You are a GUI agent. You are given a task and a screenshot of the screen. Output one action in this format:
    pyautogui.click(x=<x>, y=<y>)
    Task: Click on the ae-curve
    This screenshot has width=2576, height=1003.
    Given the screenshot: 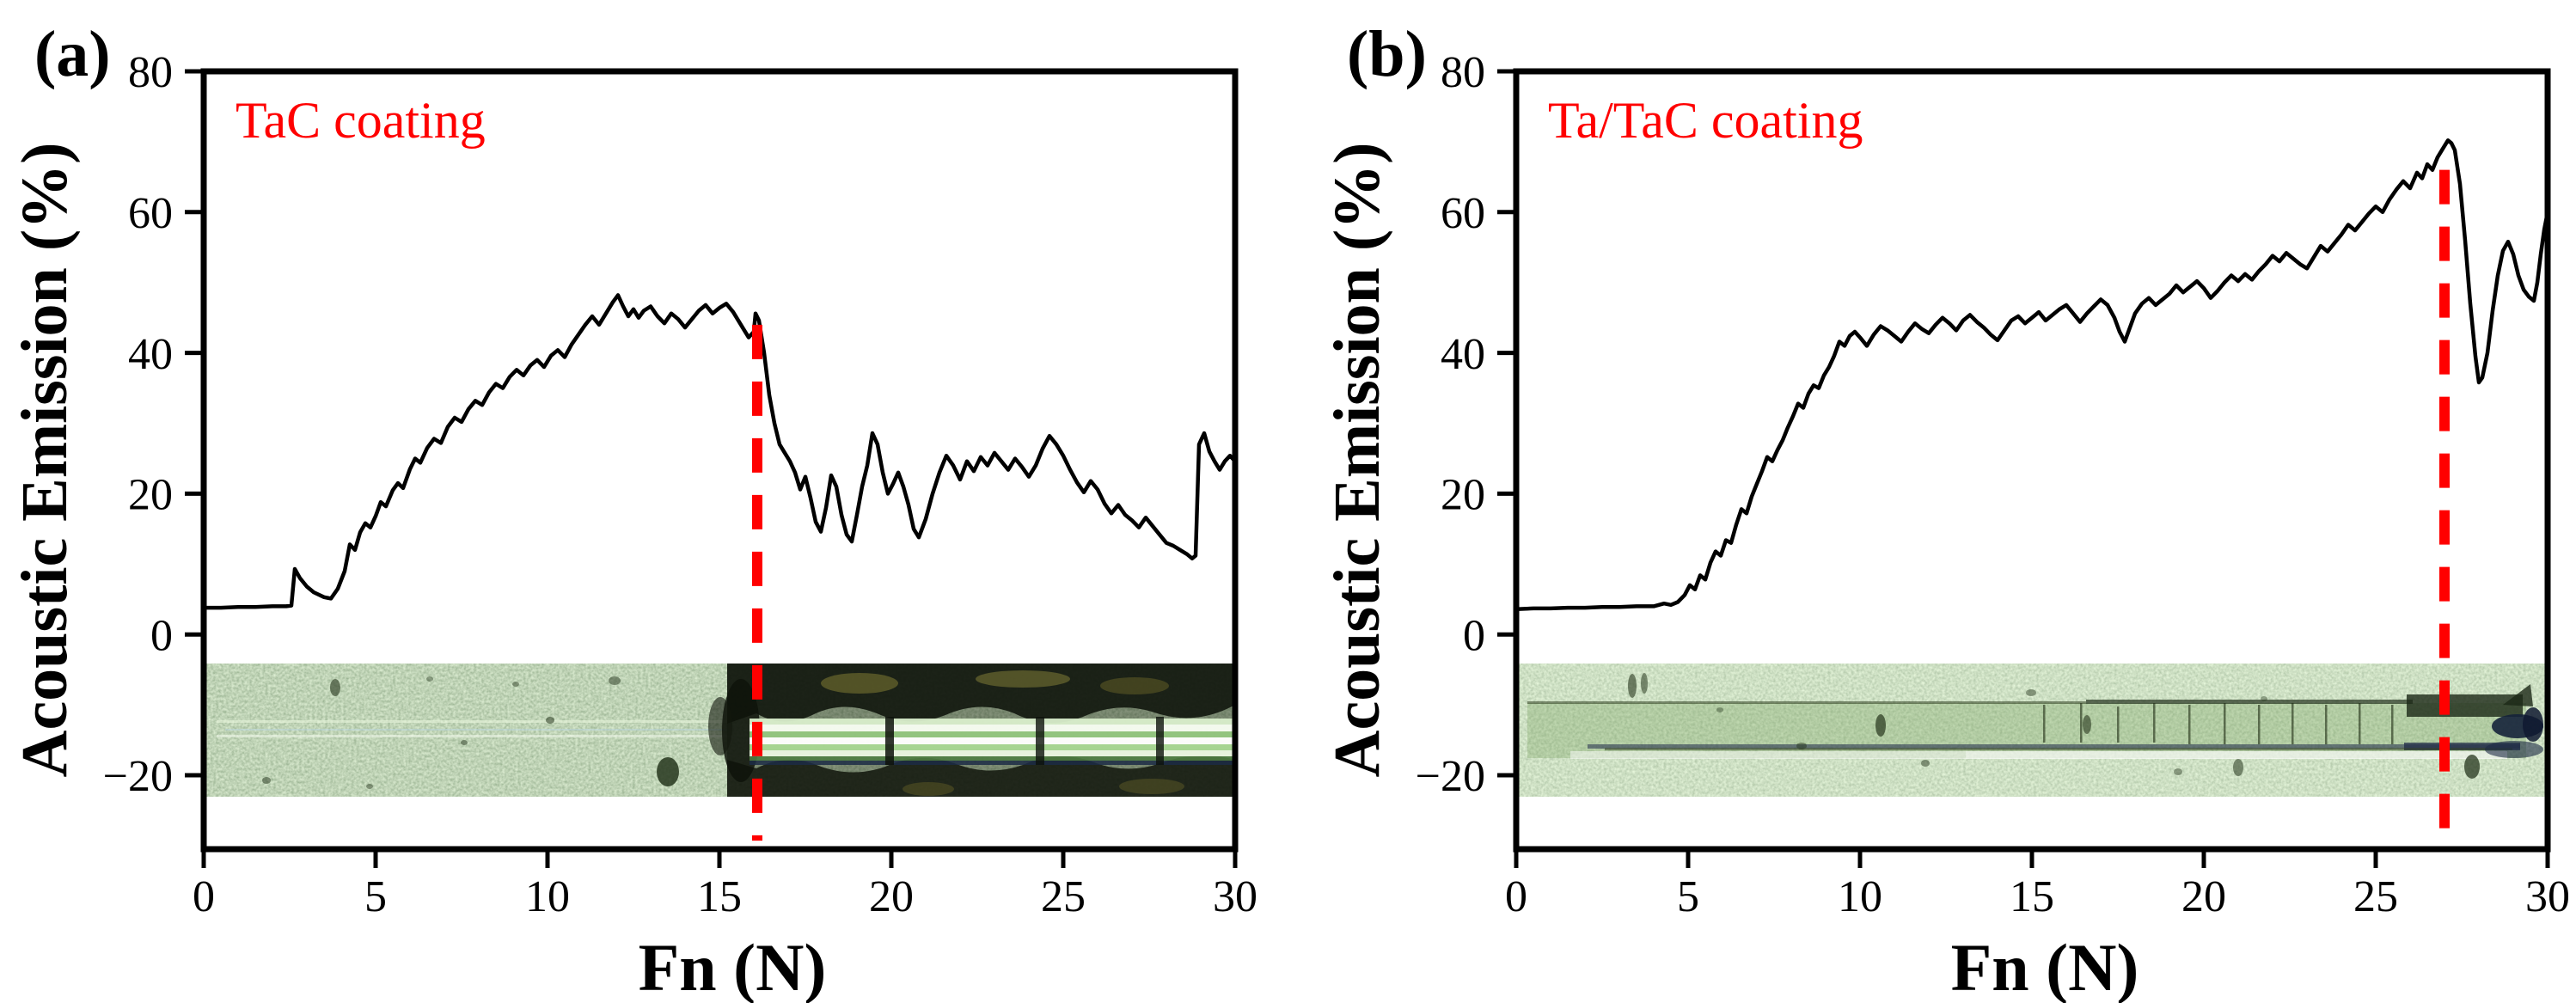 What is the action you would take?
    pyautogui.click(x=719, y=451)
    